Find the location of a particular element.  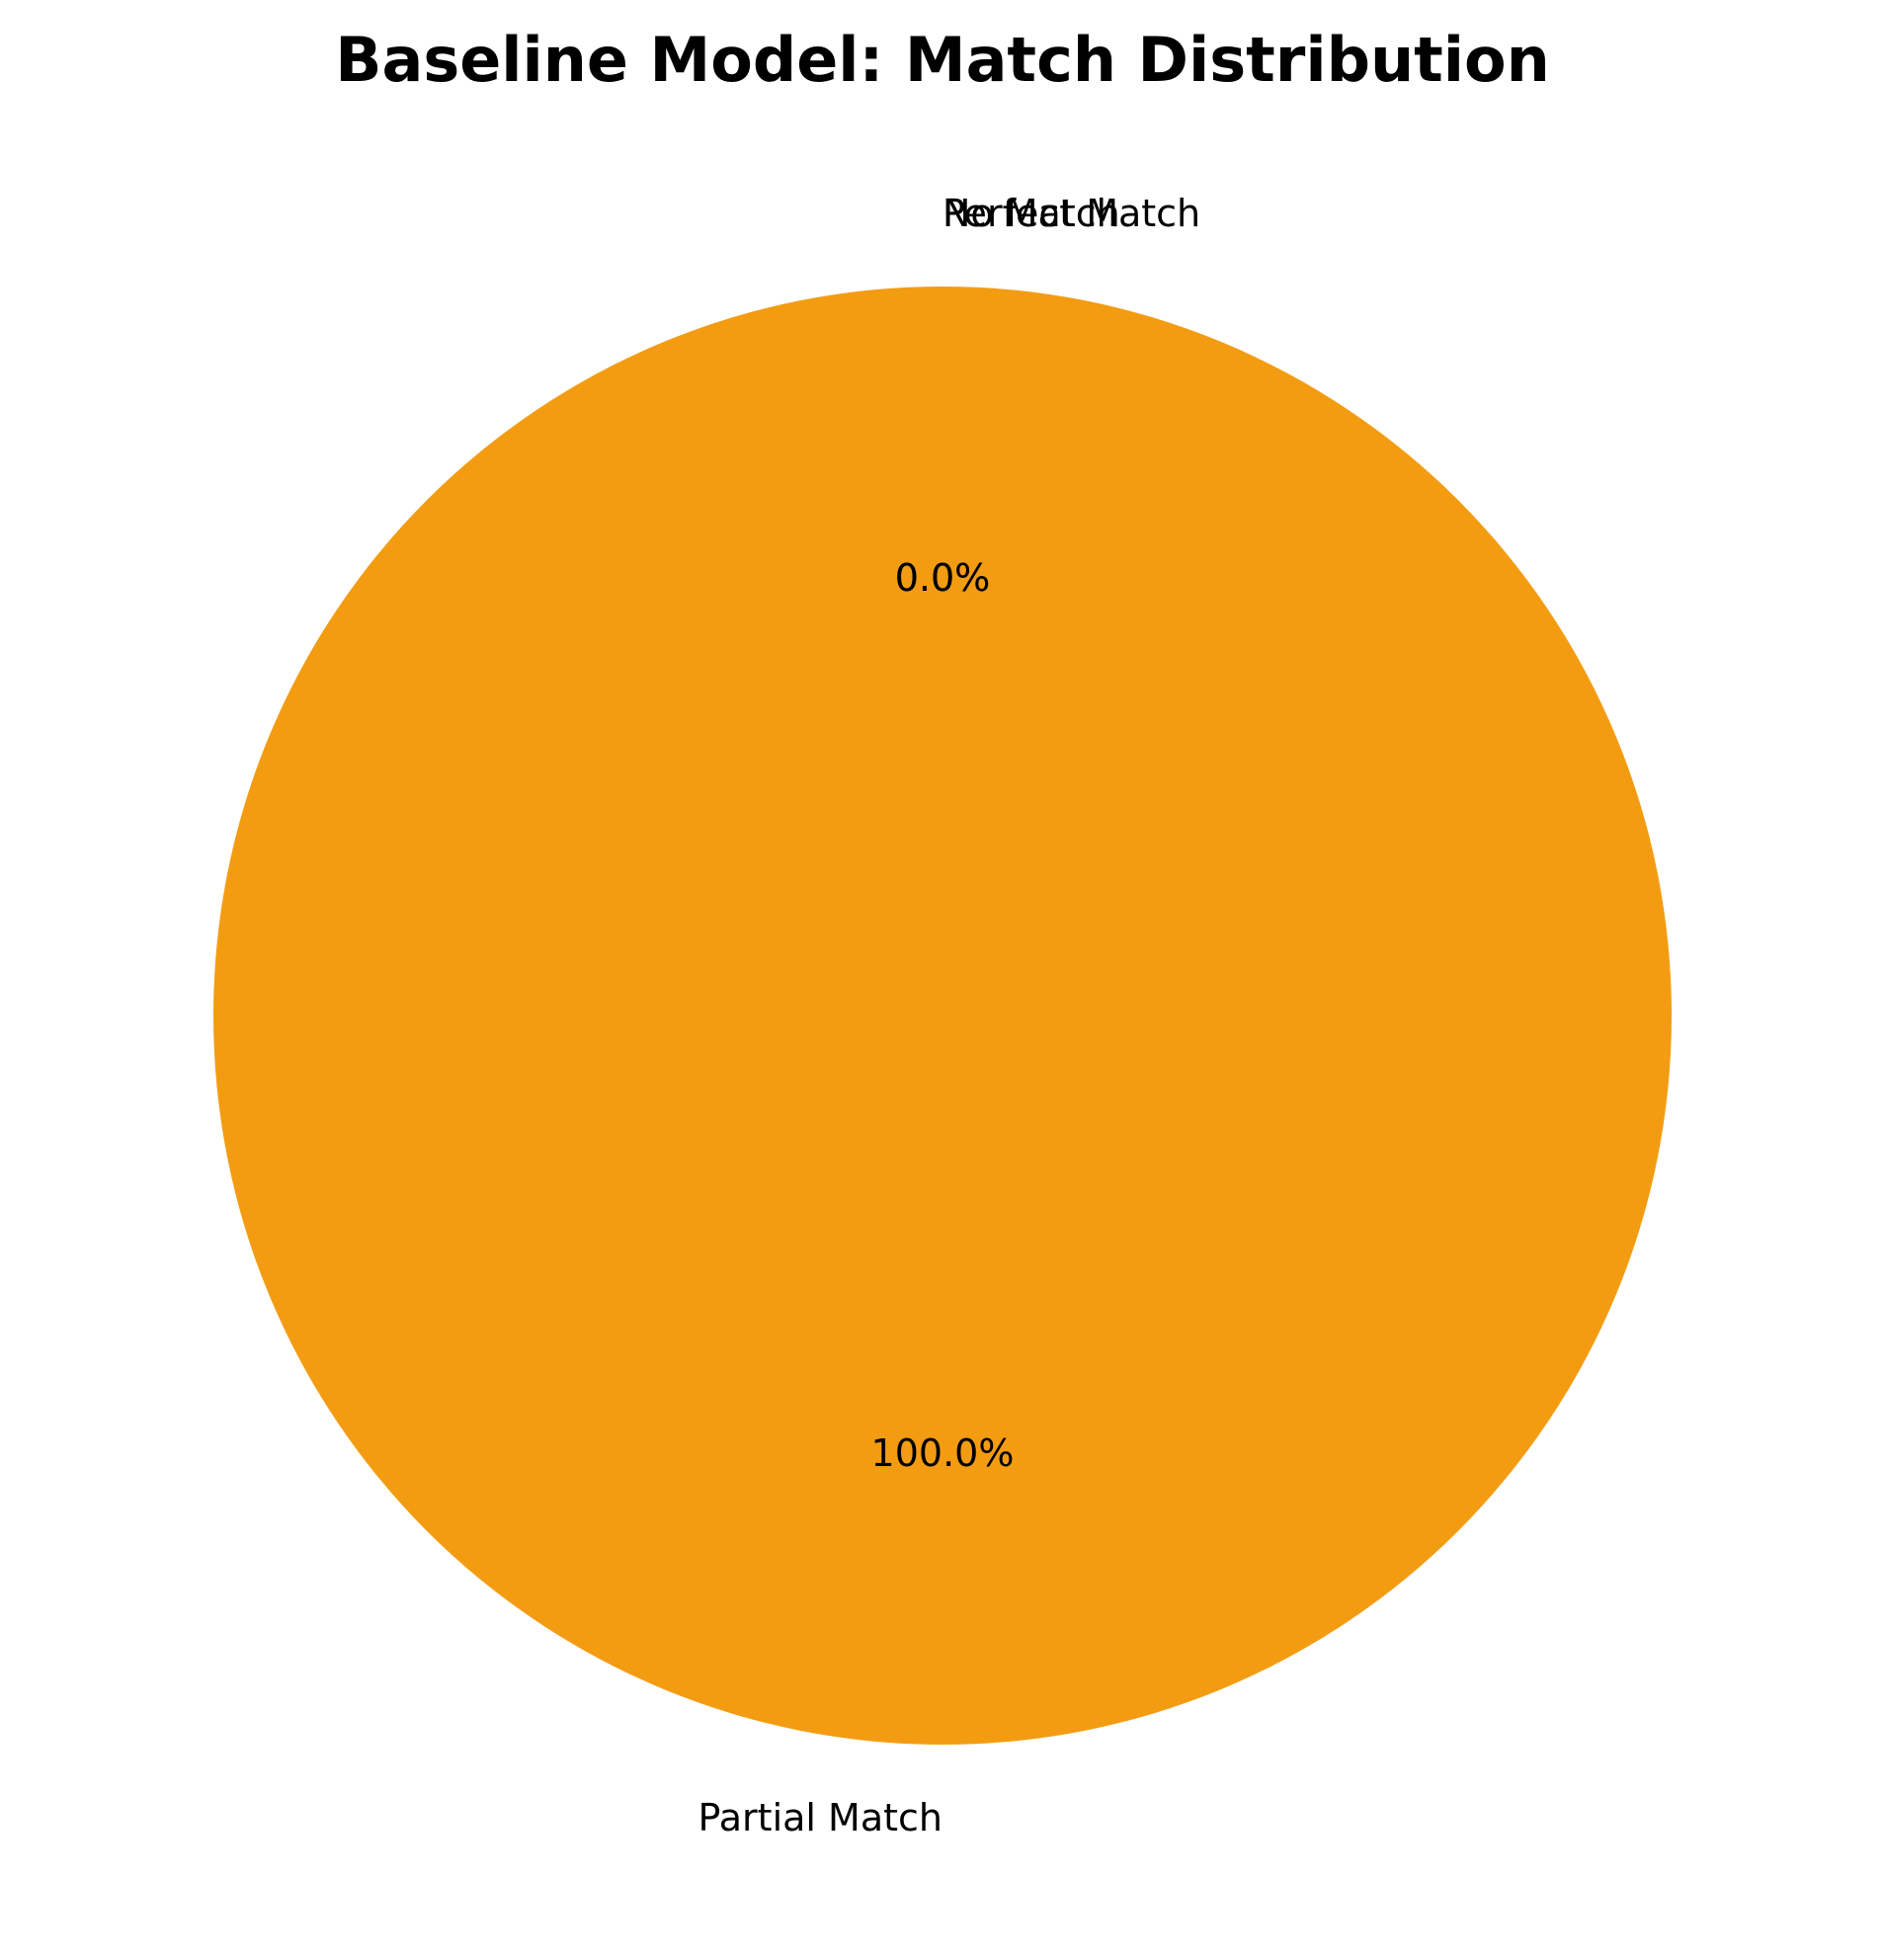

chart-title: Baseline Model: Match Distribution is located at coordinates (943, 60).